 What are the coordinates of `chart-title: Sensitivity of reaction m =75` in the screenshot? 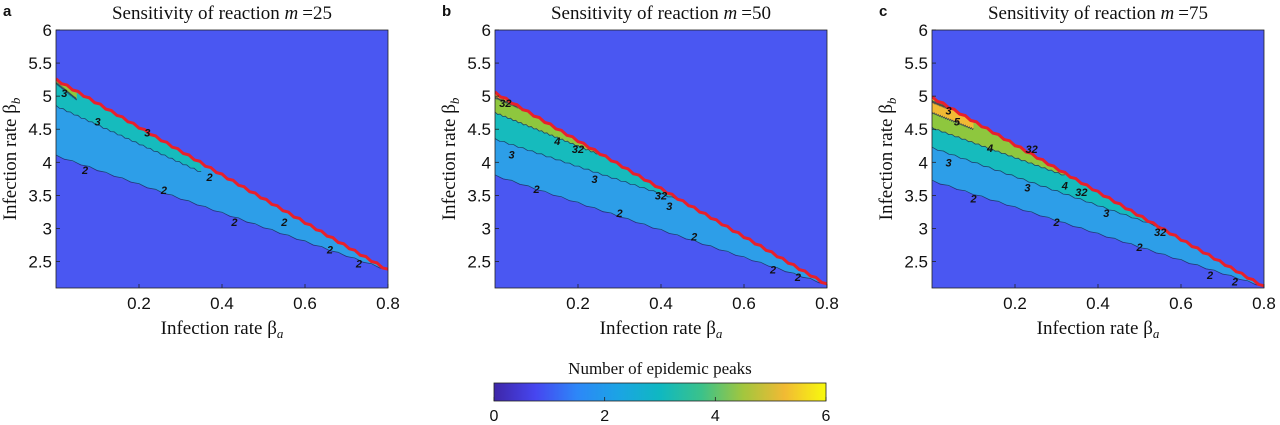 It's located at (1098, 13).